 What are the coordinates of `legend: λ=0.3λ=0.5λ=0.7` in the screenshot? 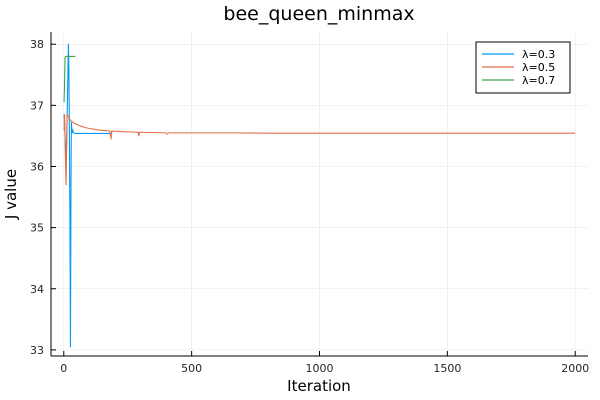 It's located at (523, 67).